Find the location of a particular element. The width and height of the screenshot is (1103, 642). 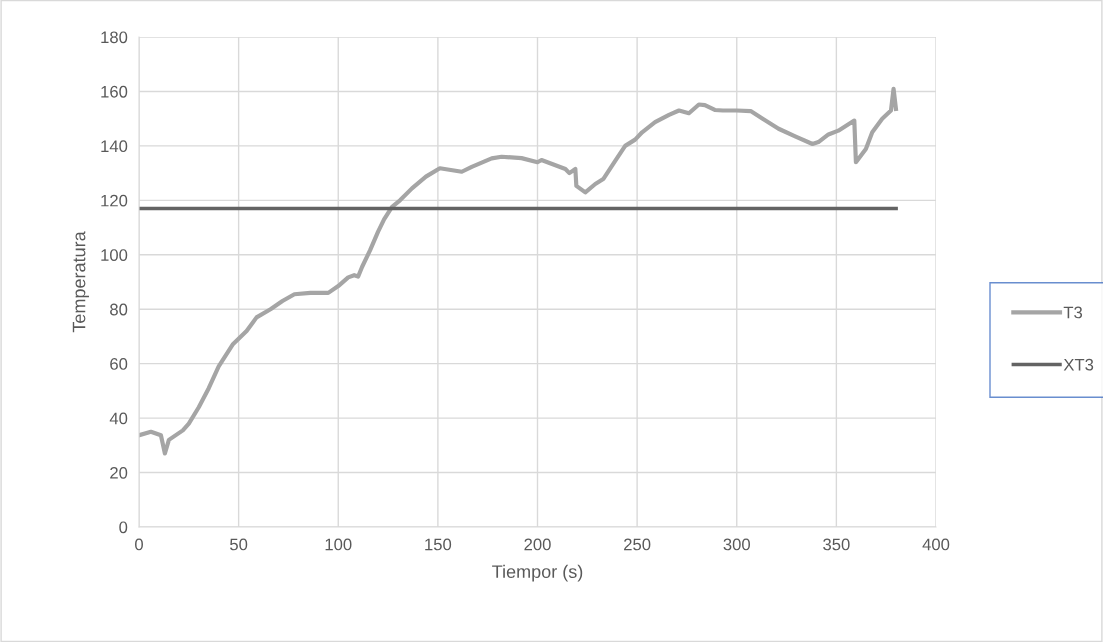

legend-label: XT3 is located at coordinates (1078, 364).